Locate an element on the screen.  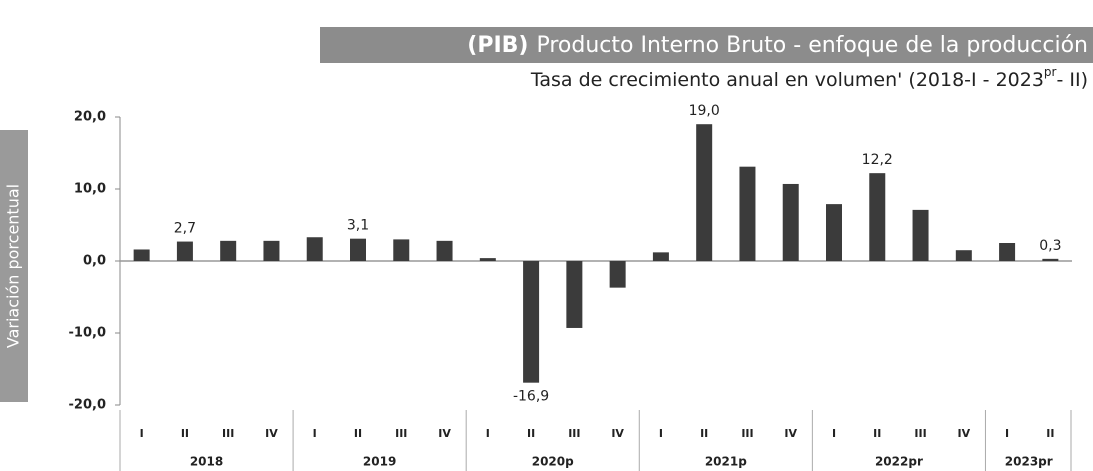
group-label: 2022pr is located at coordinates (899, 462).